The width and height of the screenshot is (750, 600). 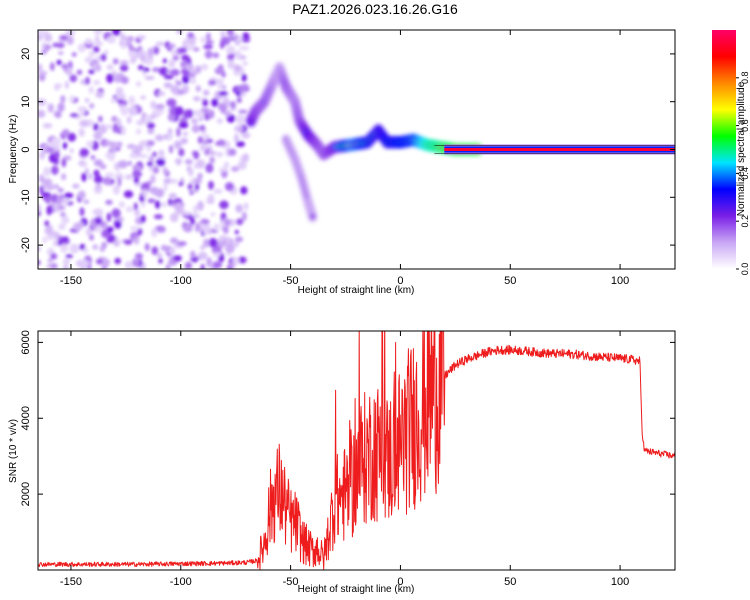 I want to click on snr-y-tick-label: 2000, so click(x=26, y=494).